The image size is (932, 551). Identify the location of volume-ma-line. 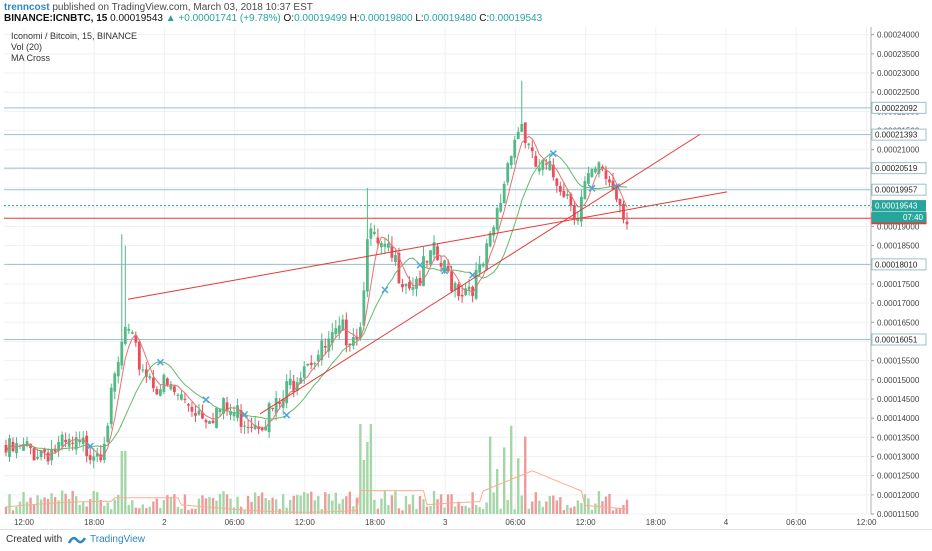
(316, 491).